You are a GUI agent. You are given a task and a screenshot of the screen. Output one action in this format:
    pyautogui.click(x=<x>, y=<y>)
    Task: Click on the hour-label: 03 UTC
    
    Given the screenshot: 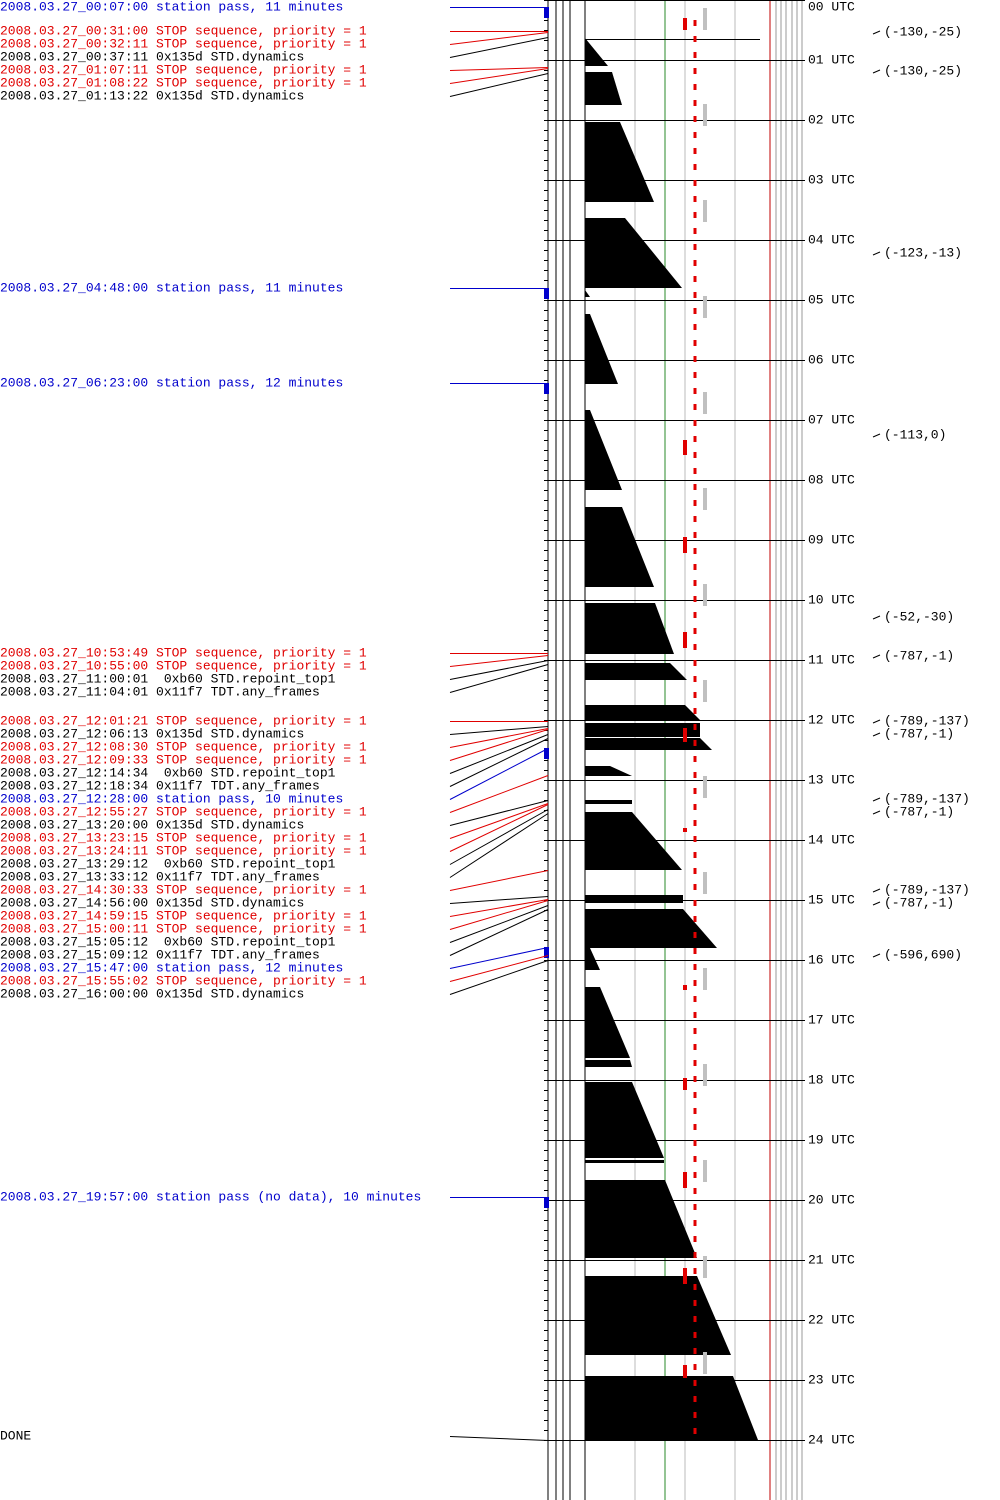 What is the action you would take?
    pyautogui.click(x=831, y=179)
    